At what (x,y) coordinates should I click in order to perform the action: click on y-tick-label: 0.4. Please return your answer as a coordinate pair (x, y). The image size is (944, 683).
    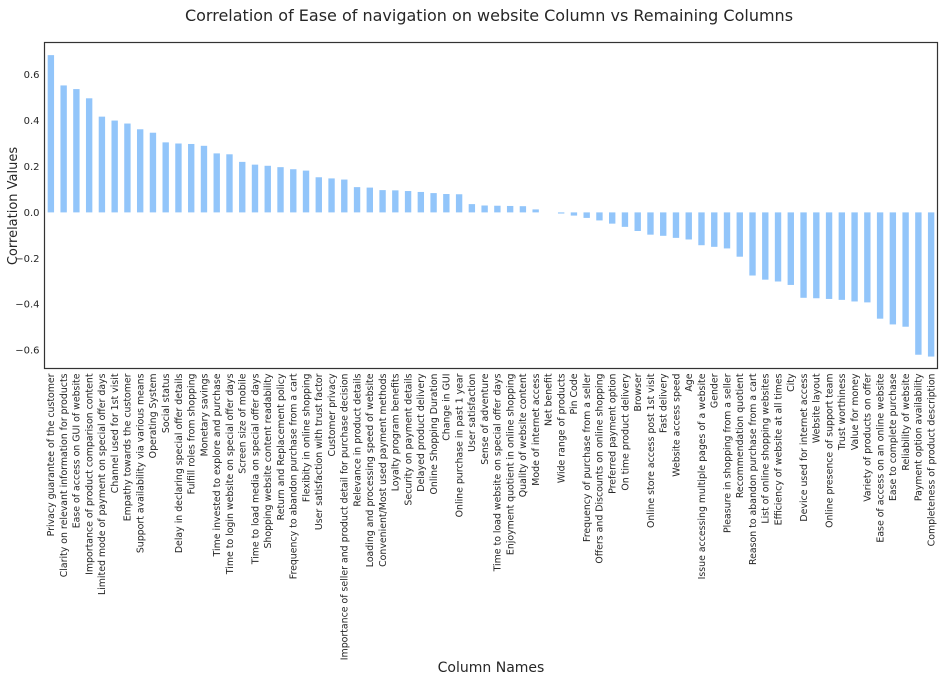
    Looking at the image, I should click on (32, 121).